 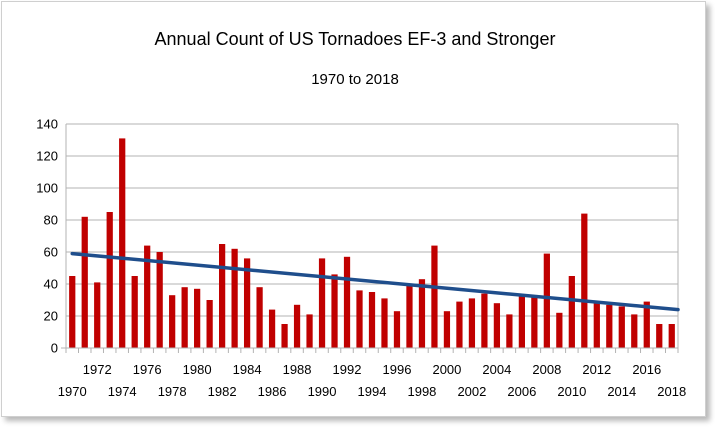 What do you see at coordinates (72, 391) in the screenshot?
I see `x-tick-label: 1970` at bounding box center [72, 391].